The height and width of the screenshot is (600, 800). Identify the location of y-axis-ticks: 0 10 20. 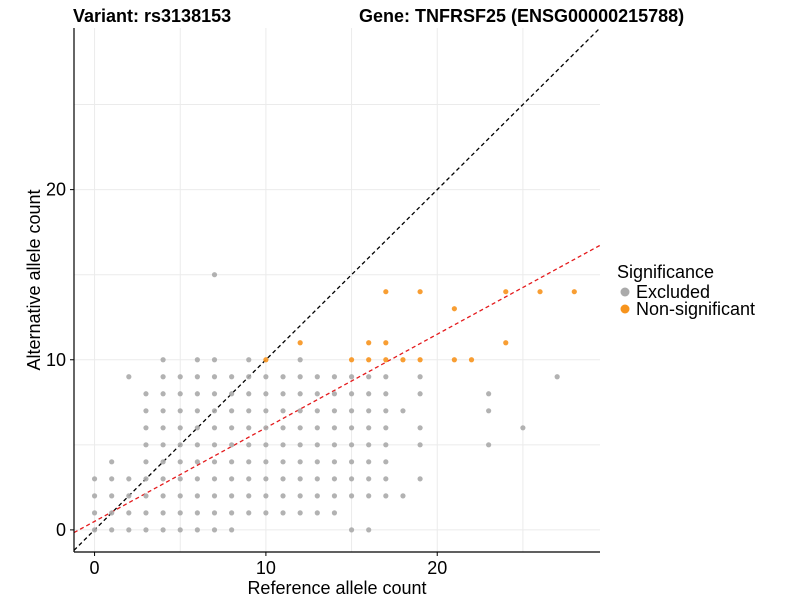
(60, 360).